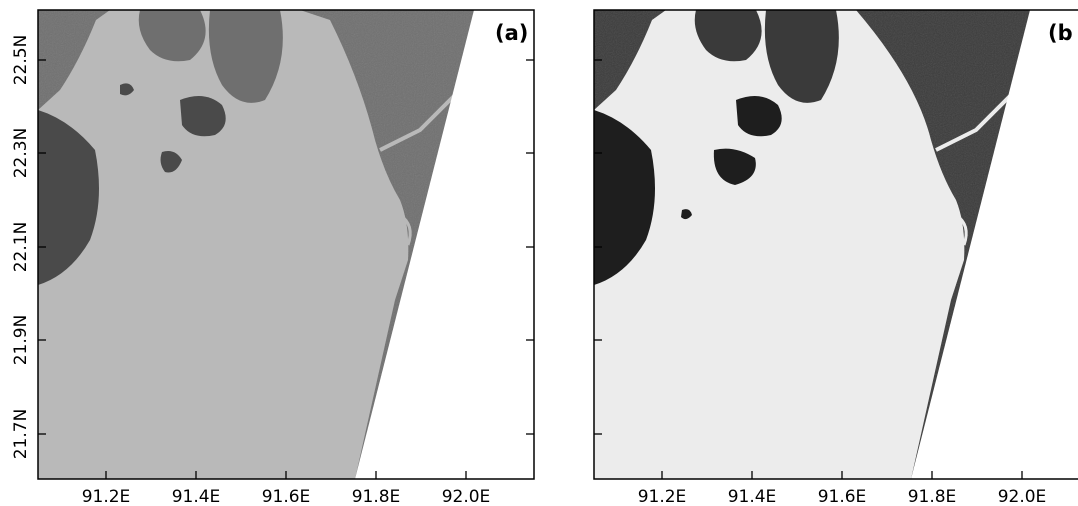 The width and height of the screenshot is (1078, 506). What do you see at coordinates (21, 247) in the screenshot?
I see `y-tick-label: 22.1N` at bounding box center [21, 247].